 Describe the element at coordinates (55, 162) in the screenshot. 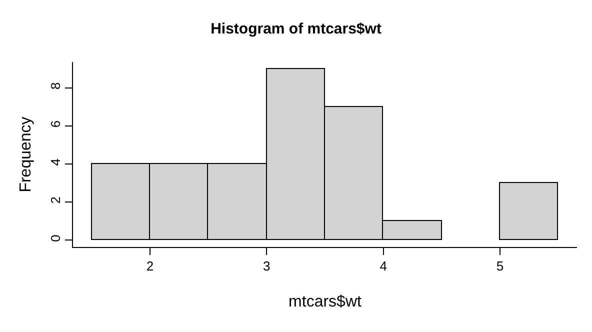

I see `y-tick-label: 4` at that location.